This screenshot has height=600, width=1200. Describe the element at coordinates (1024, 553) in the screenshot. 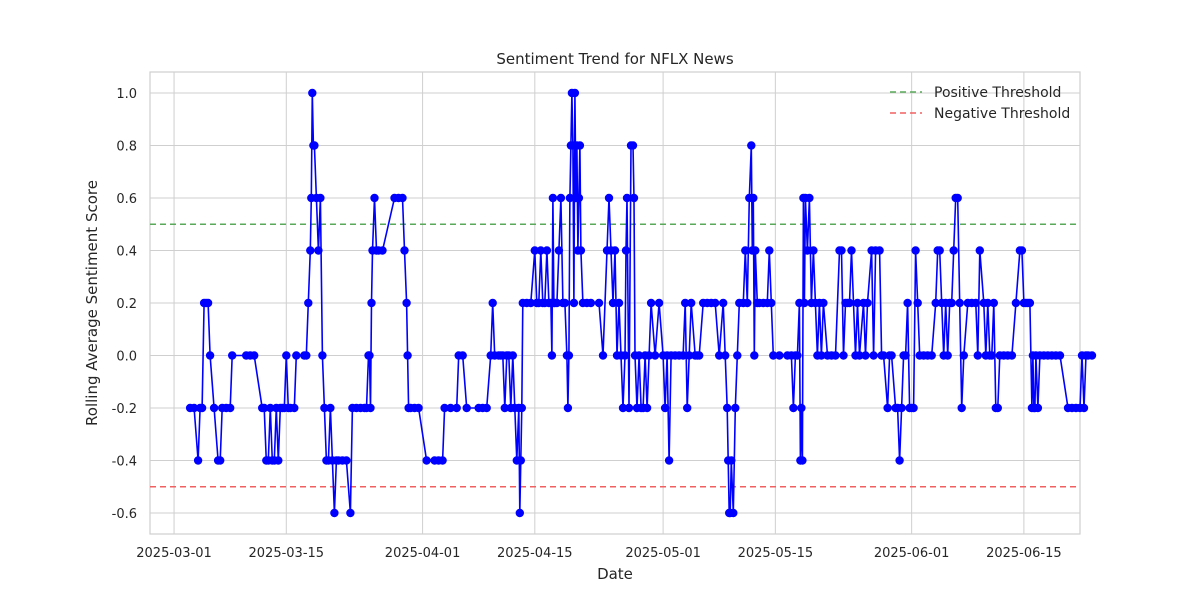

I see `x-tick-label: 2025-06-15` at that location.